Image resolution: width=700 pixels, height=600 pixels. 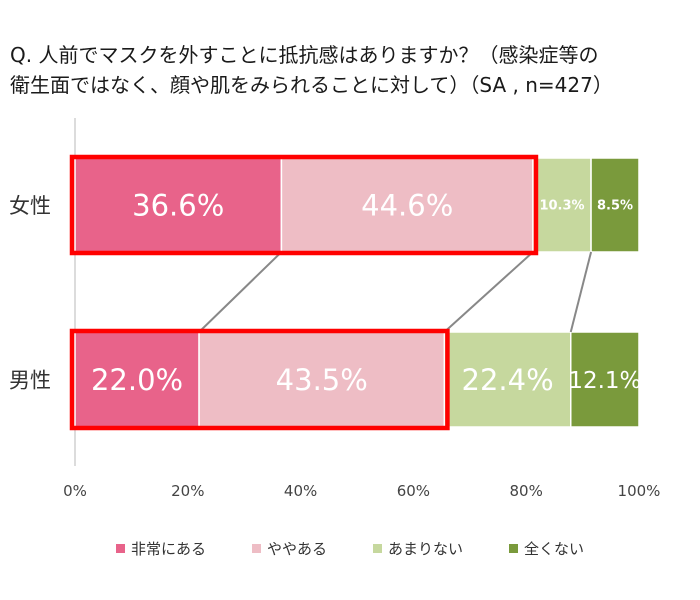 I want to click on category-label: 男性, so click(x=30, y=381).